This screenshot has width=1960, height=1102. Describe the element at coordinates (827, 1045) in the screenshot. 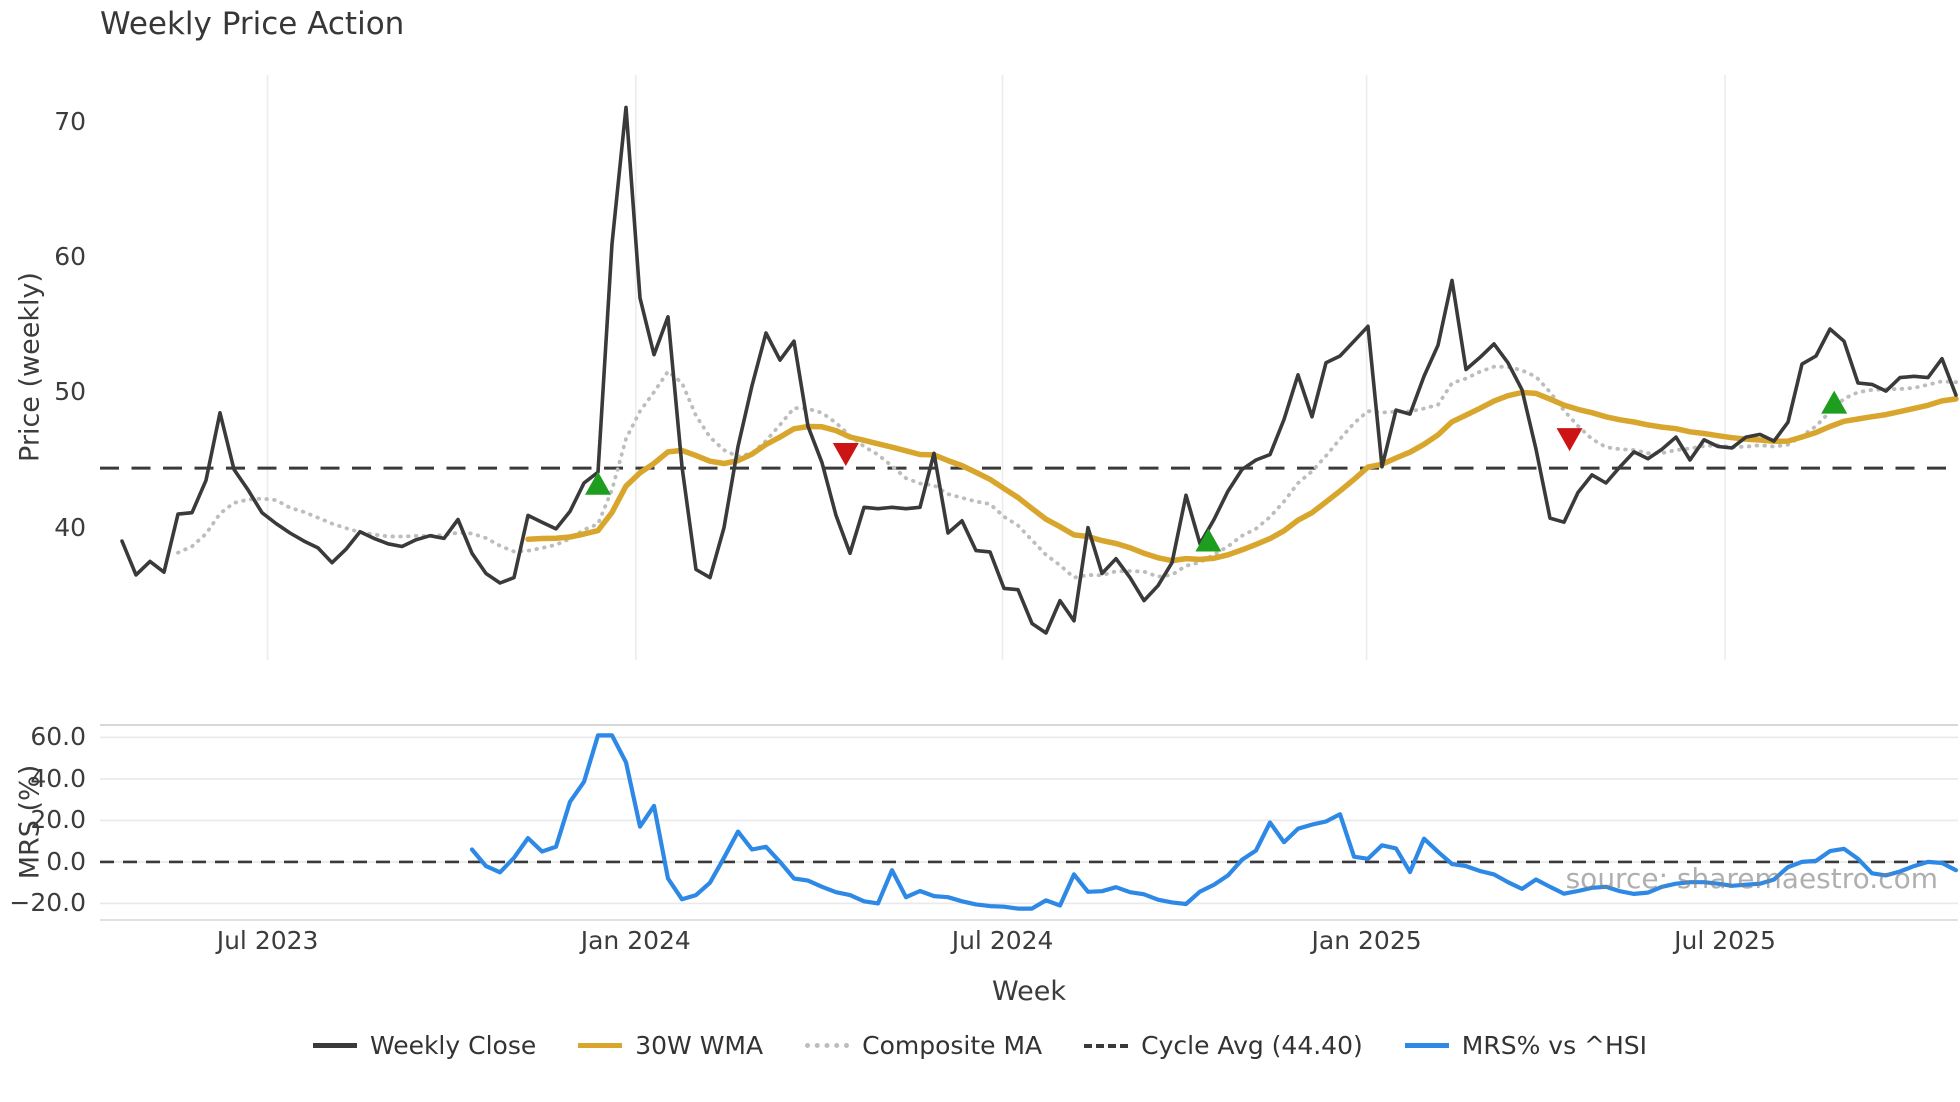

I see `legend-dotted-line-icon` at that location.